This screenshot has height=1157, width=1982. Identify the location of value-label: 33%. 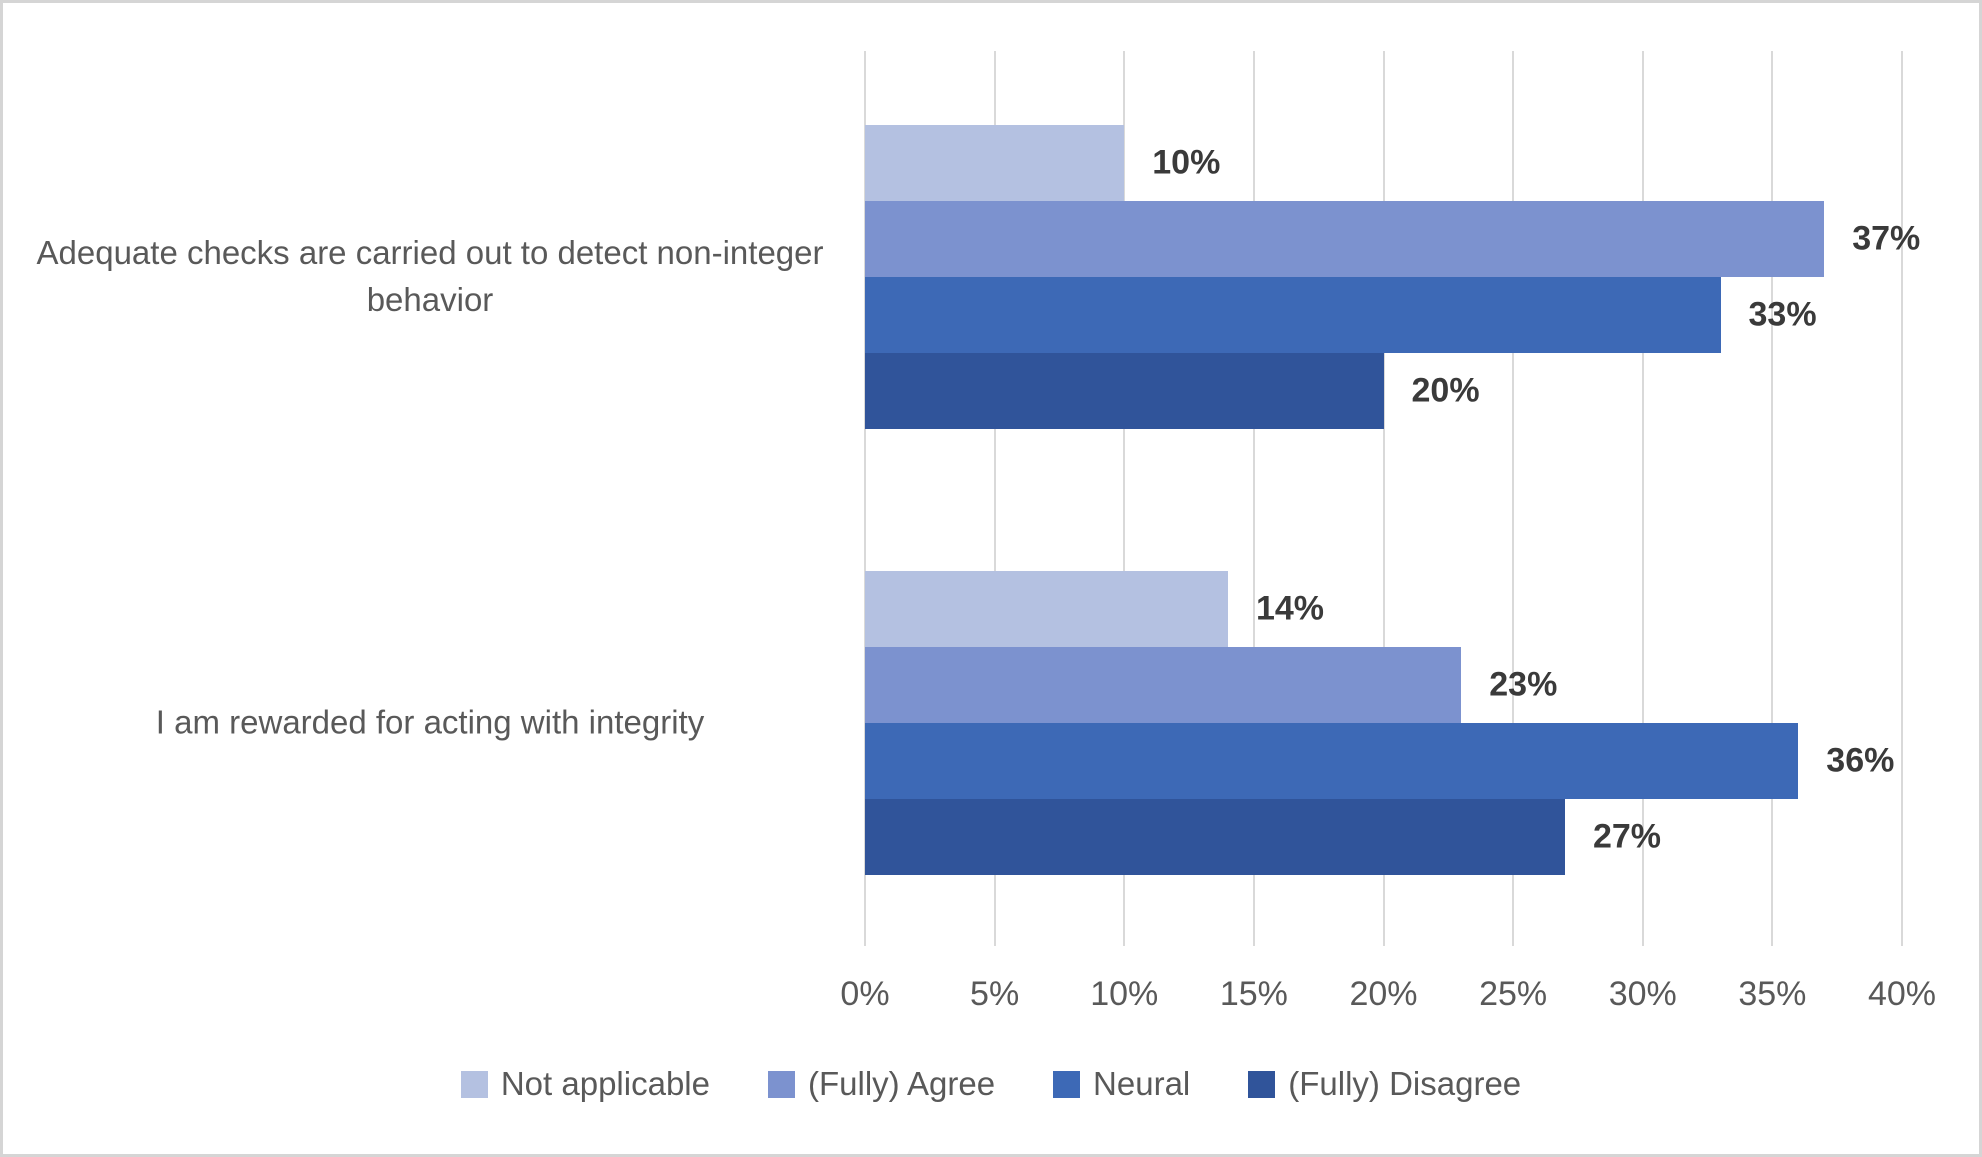
(1782, 314).